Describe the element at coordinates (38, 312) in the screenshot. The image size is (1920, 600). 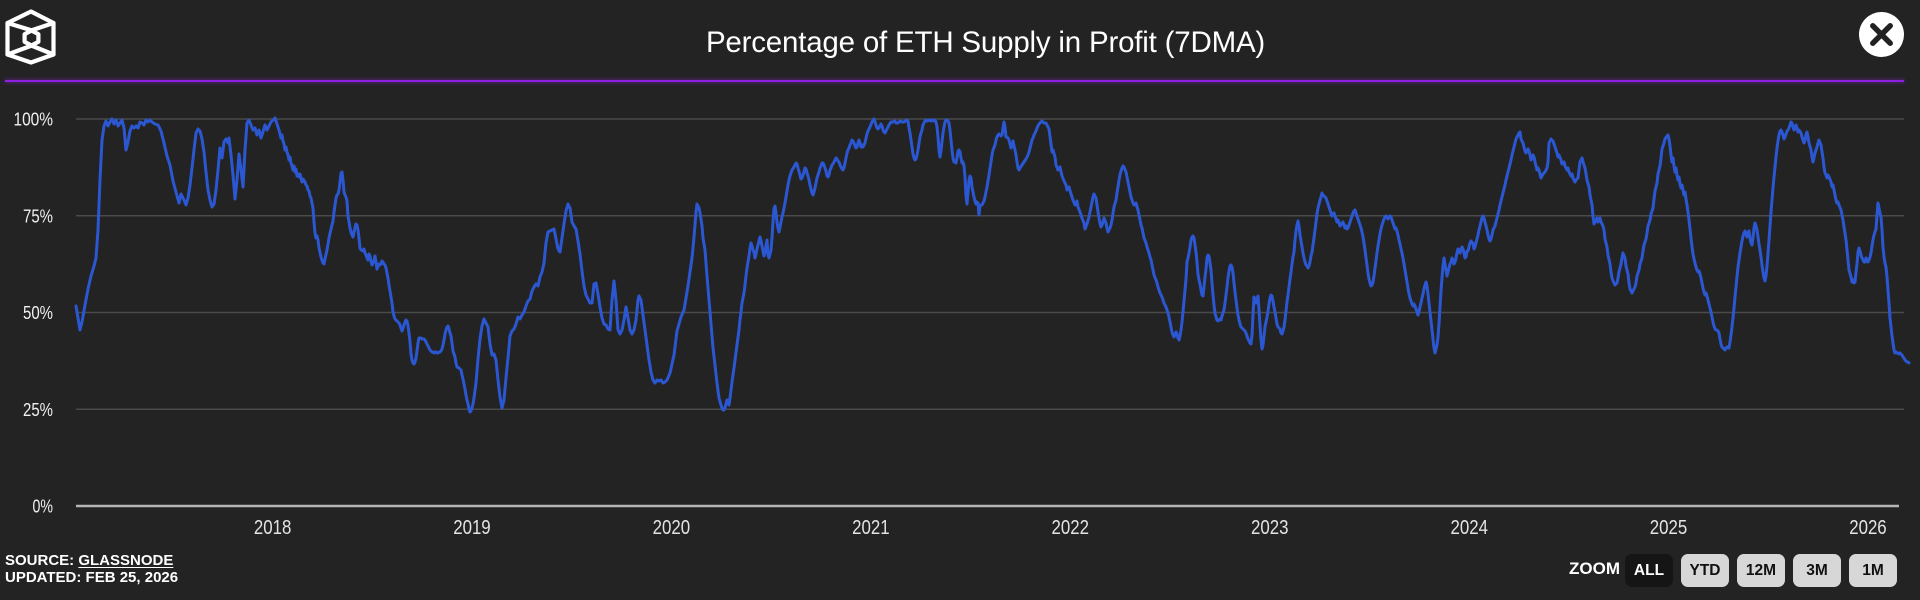
I see `svg-text: 50%` at that location.